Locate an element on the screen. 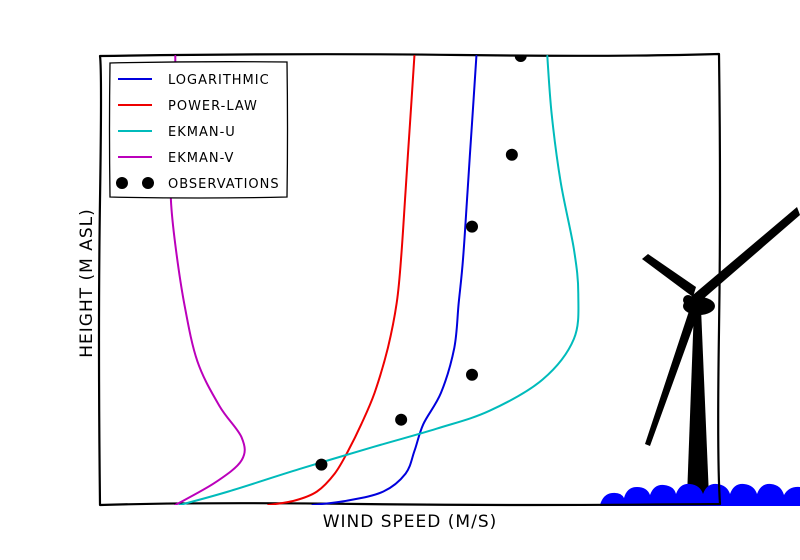 Image resolution: width=800 pixels, height=560 pixels. series-line-power-law is located at coordinates (341, 280).